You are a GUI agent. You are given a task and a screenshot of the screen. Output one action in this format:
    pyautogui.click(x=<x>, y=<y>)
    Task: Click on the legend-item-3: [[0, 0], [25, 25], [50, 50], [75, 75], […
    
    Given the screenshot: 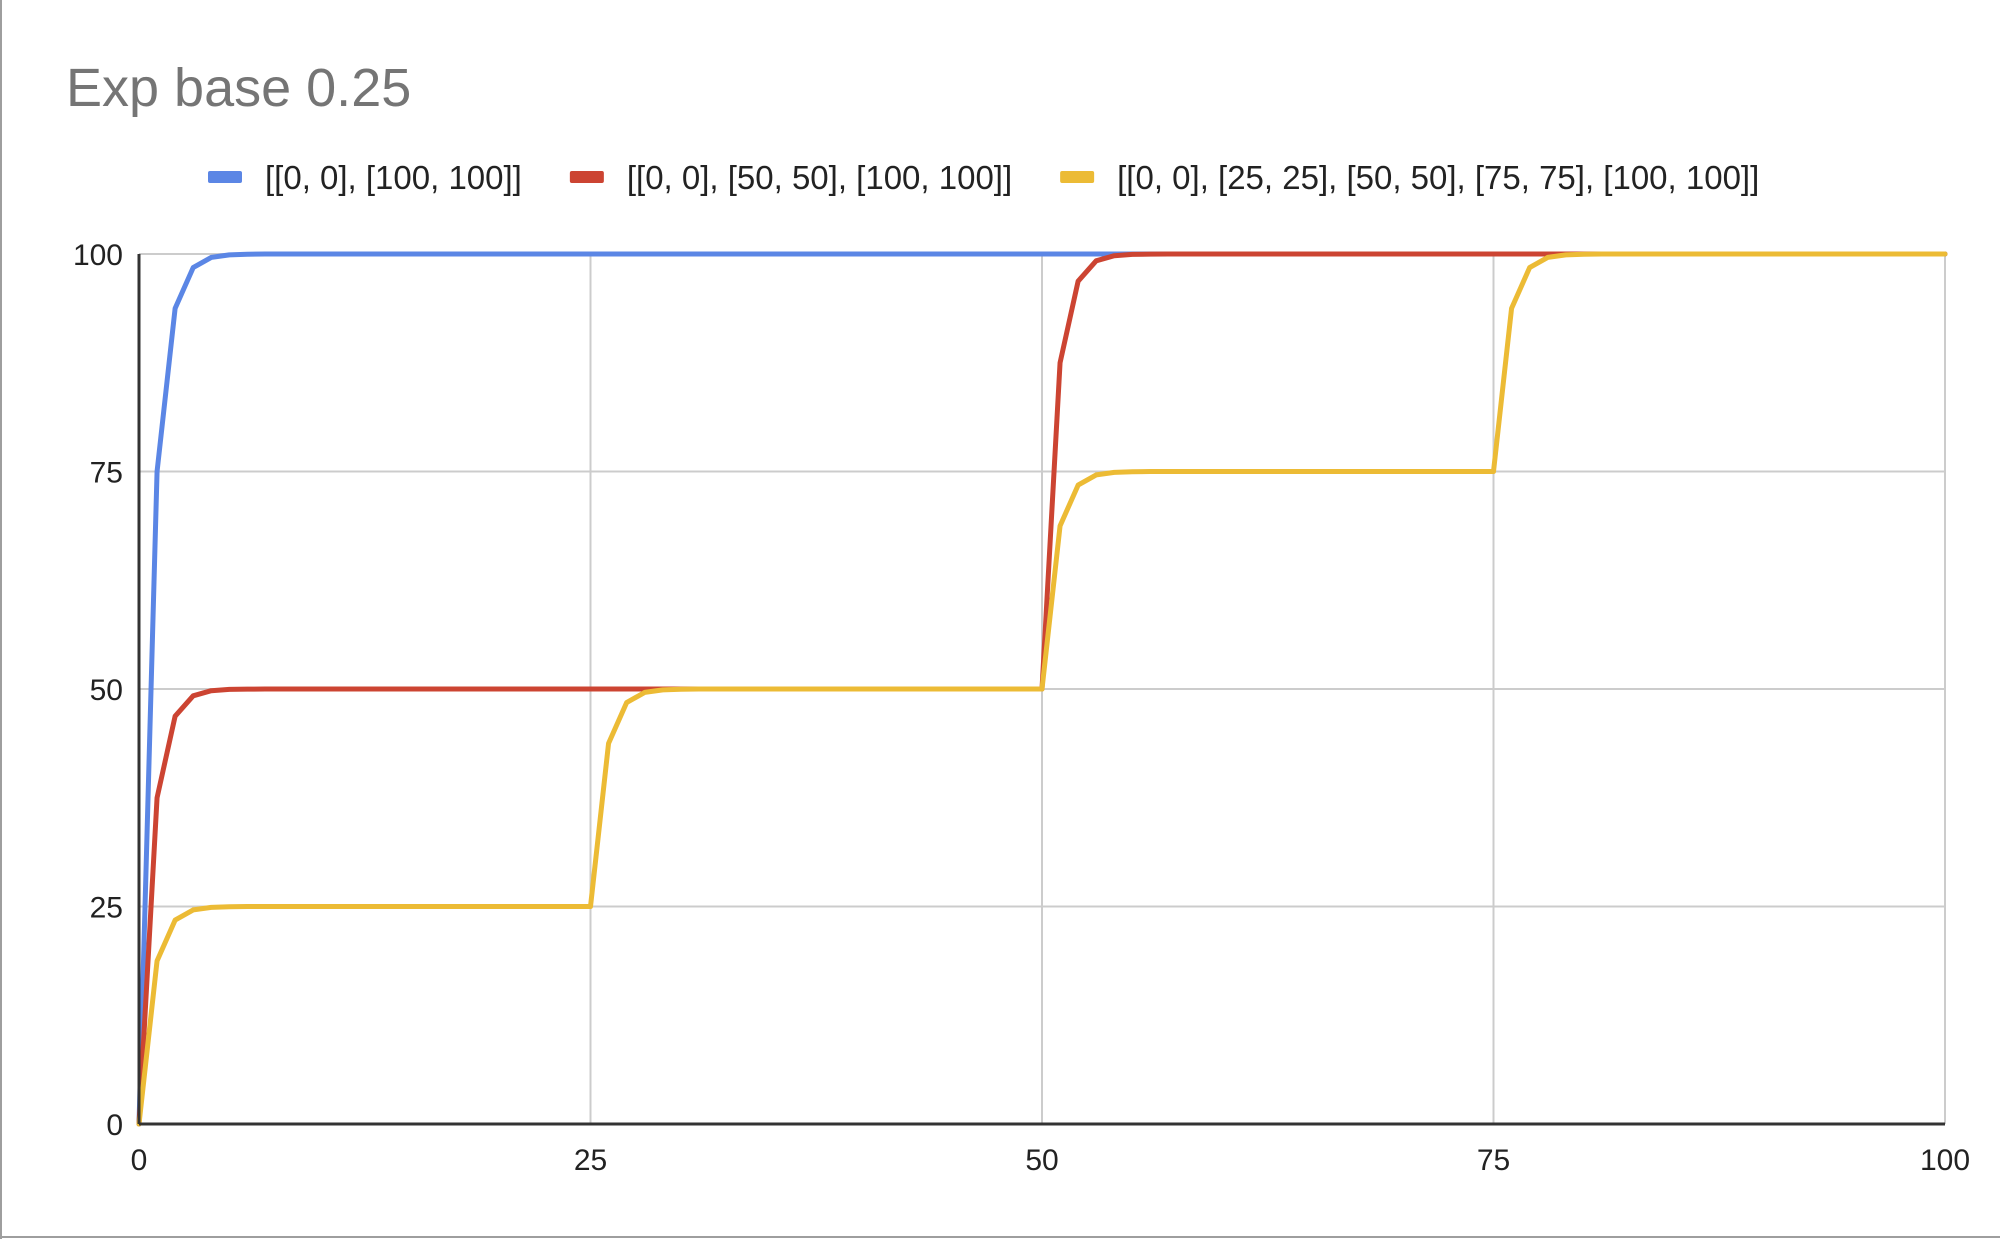 What is the action you would take?
    pyautogui.click(x=1409, y=177)
    